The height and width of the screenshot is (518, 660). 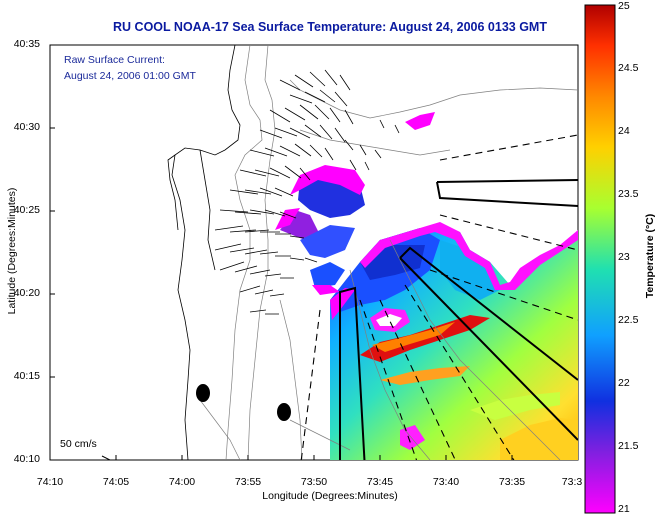 What do you see at coordinates (600, 259) in the screenshot?
I see `colorbar` at bounding box center [600, 259].